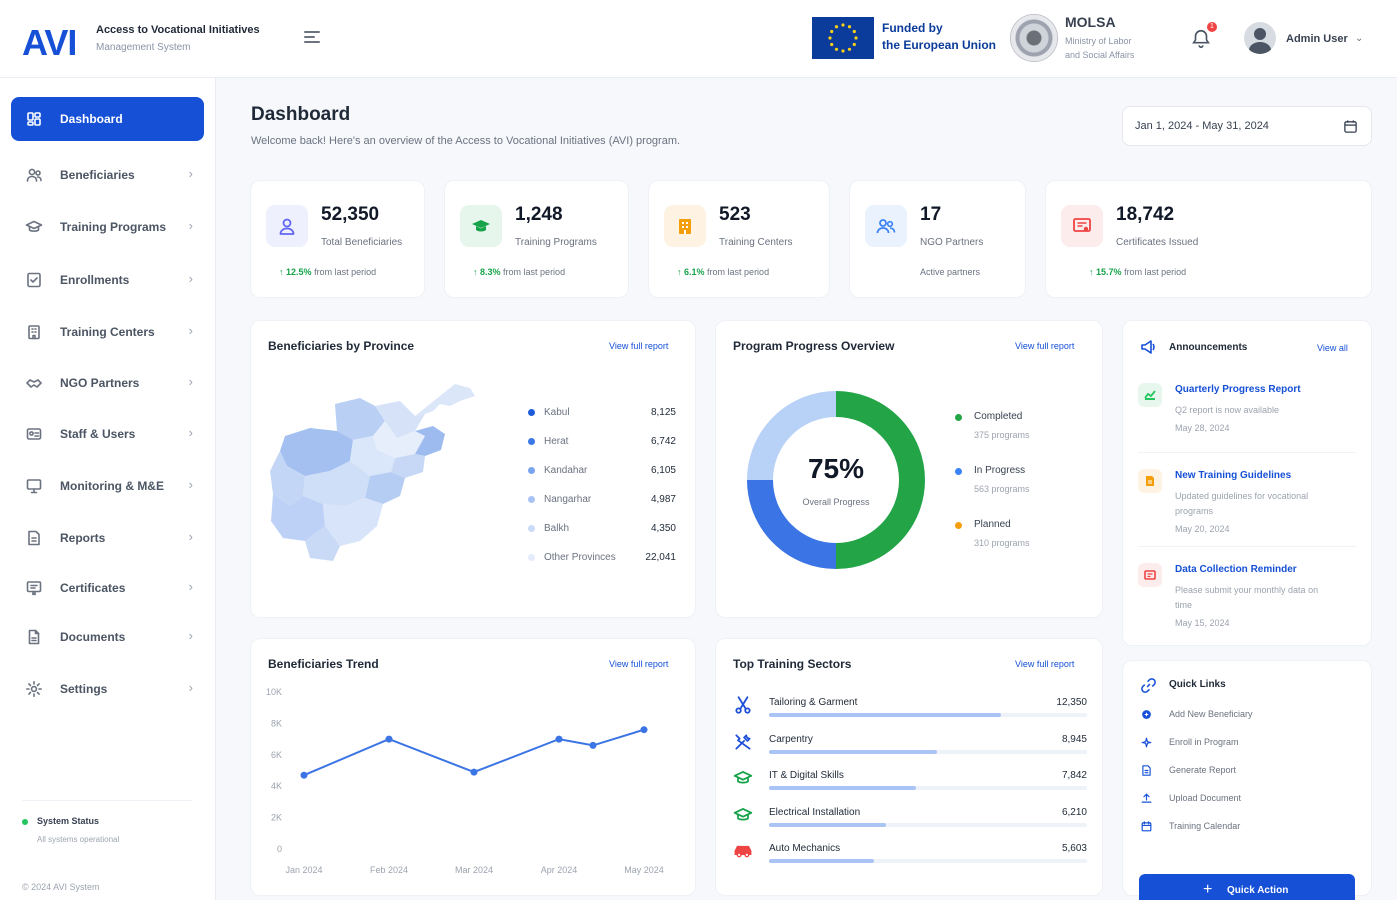 The height and width of the screenshot is (900, 1397). Describe the element at coordinates (1045, 346) in the screenshot. I see `progress-view-report-link: View full report` at that location.